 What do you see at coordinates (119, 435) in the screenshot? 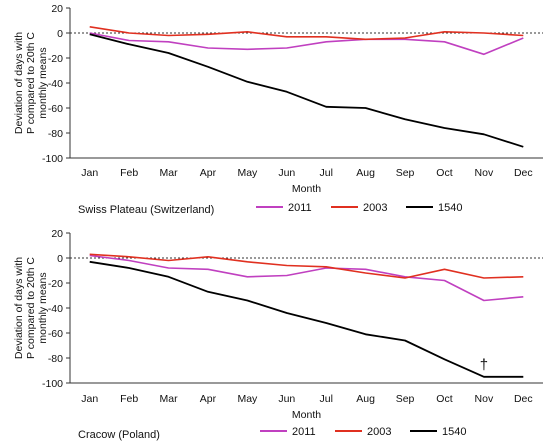
I see `panel-title: Cracow (Poland)` at bounding box center [119, 435].